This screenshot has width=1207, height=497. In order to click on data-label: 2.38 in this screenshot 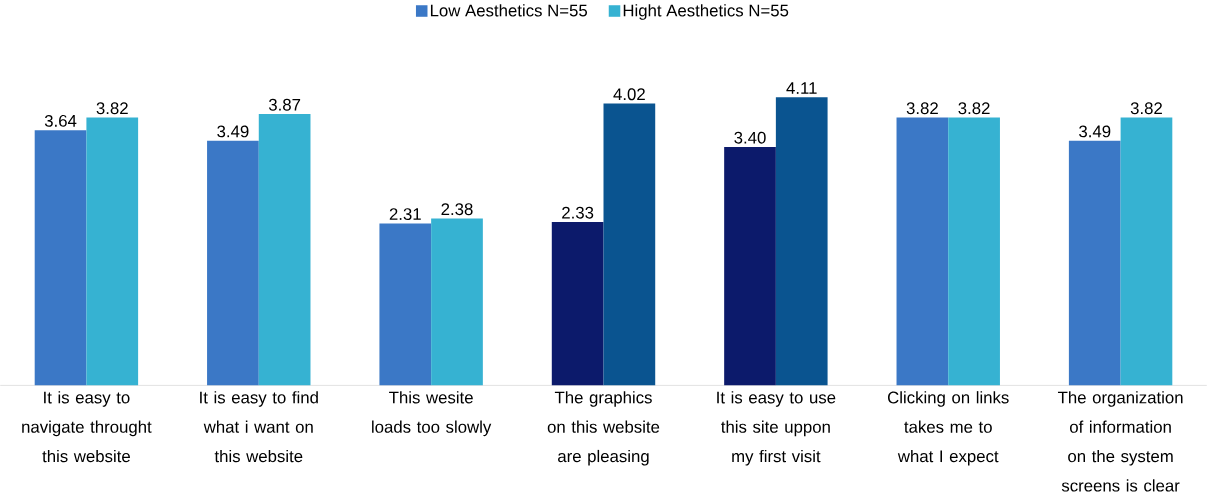, I will do `click(457, 209)`.